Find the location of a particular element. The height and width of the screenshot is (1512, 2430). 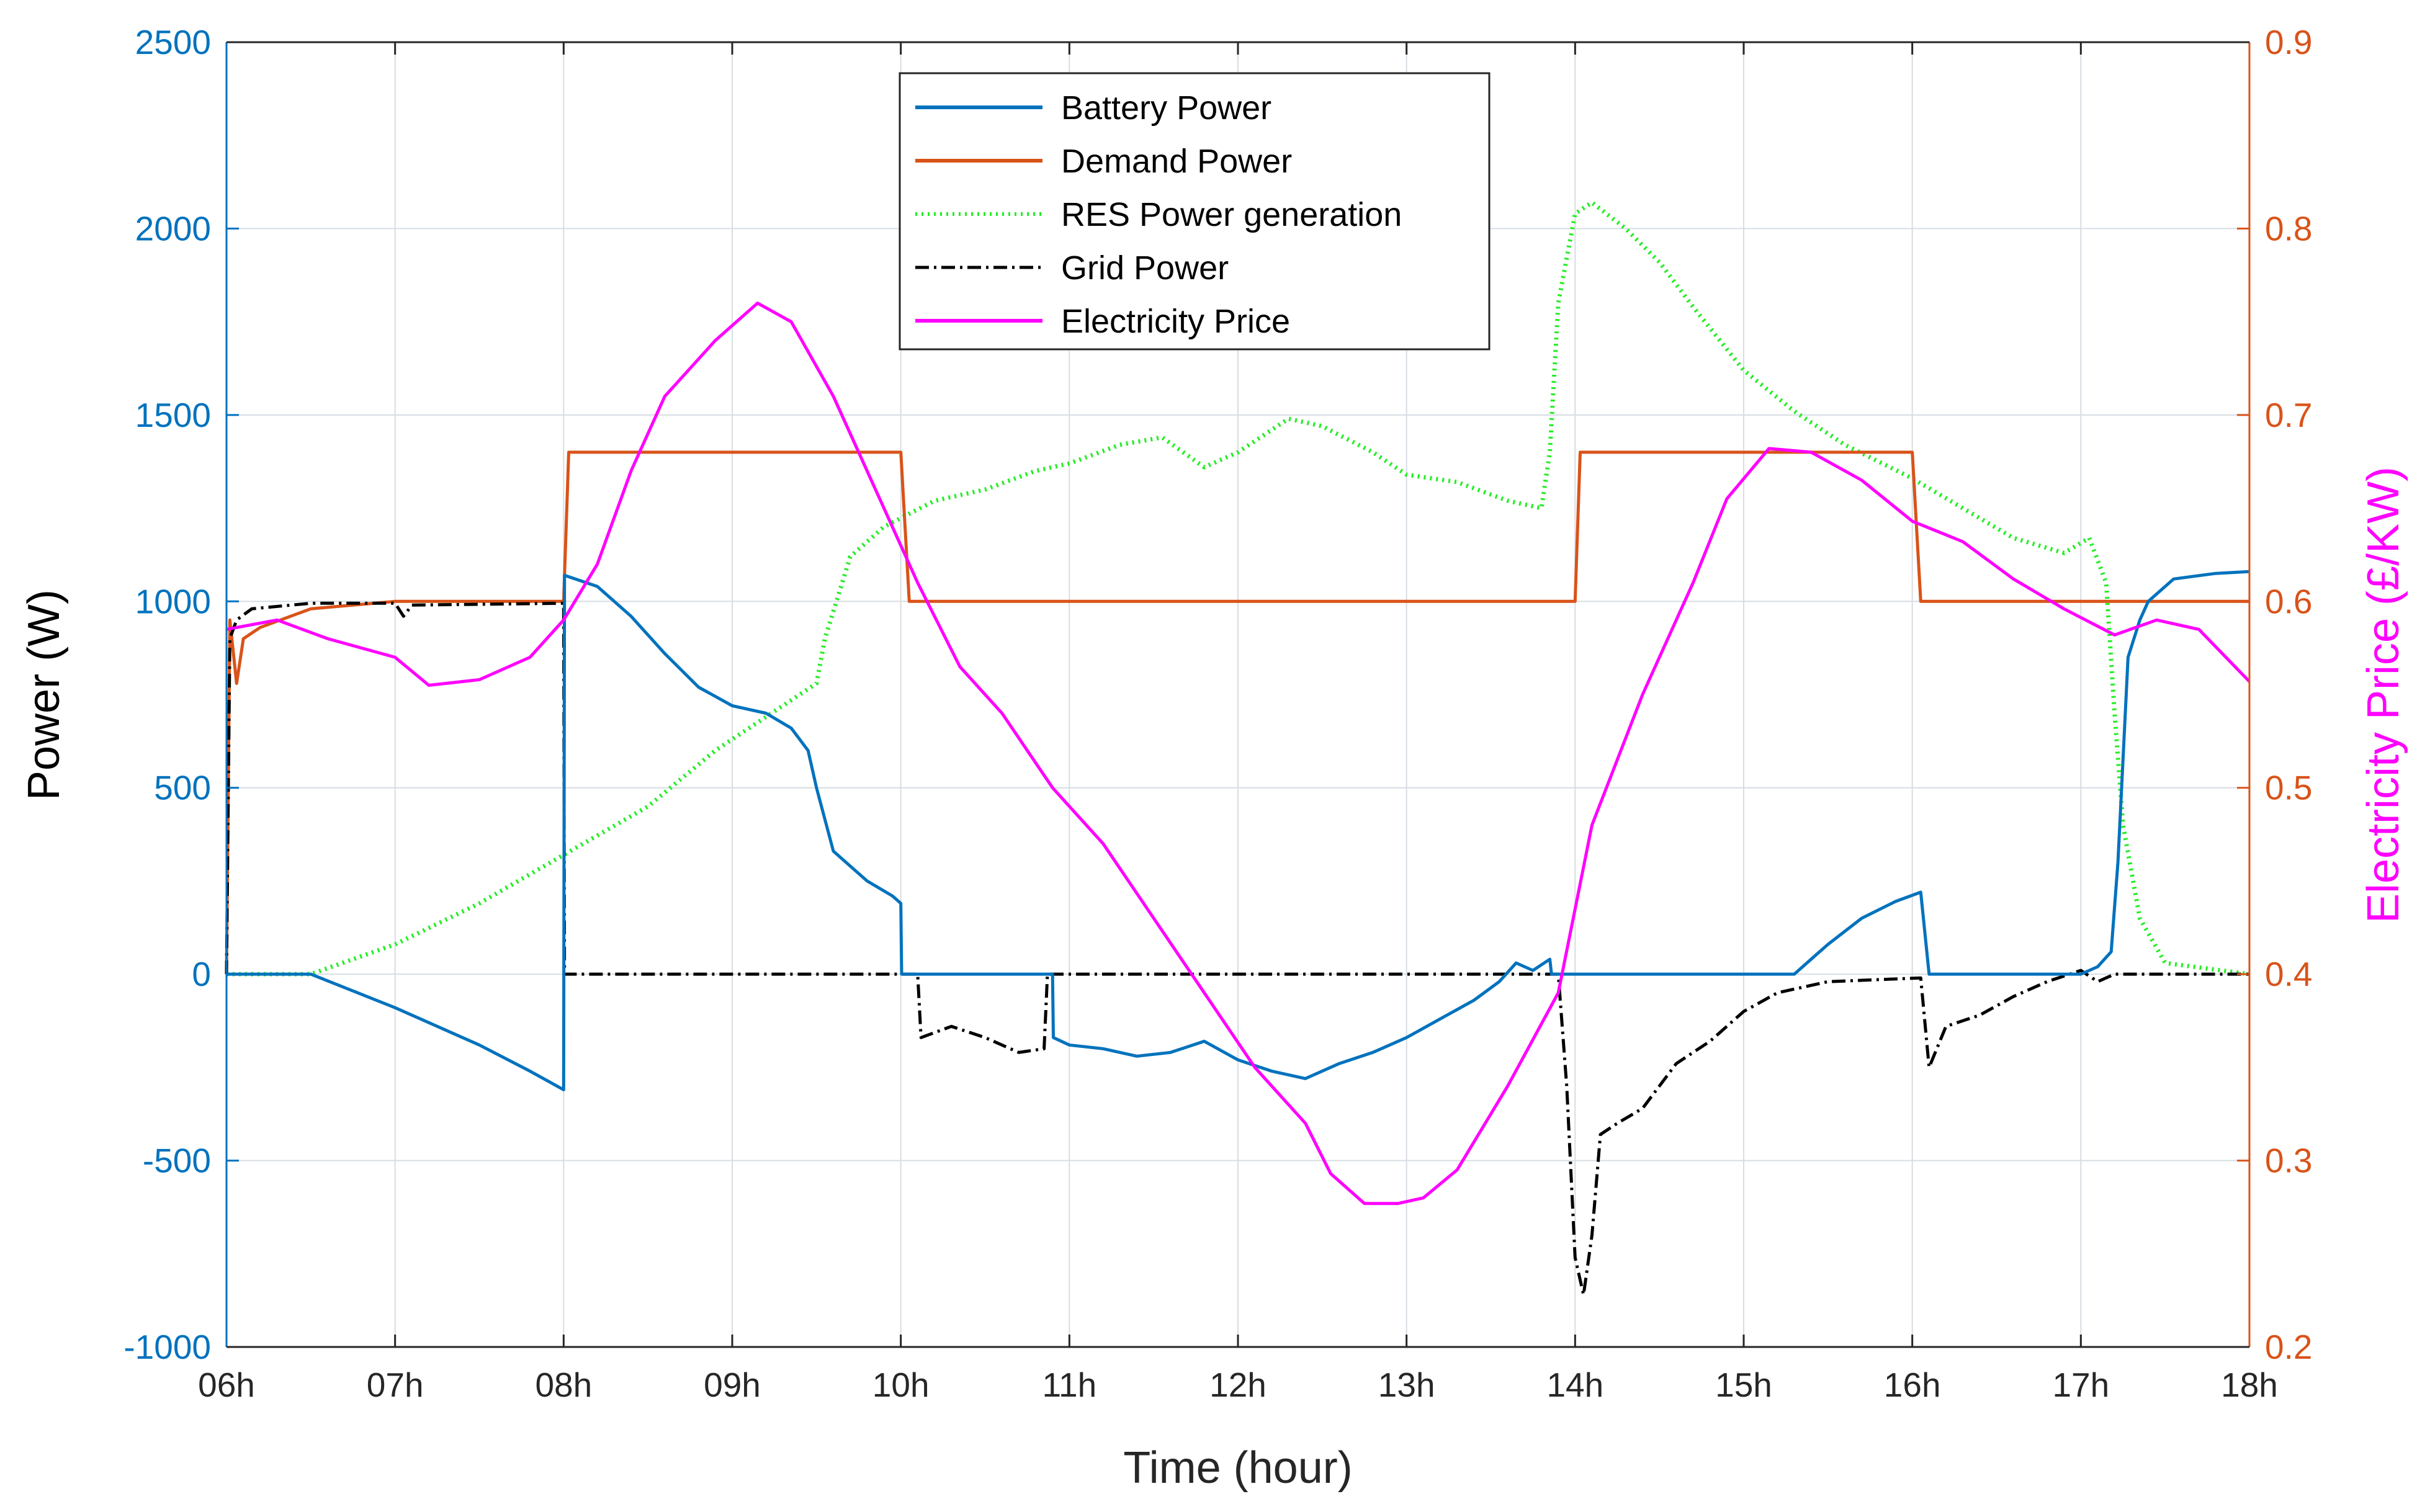

x-tick-label: 13h is located at coordinates (1406, 1385).